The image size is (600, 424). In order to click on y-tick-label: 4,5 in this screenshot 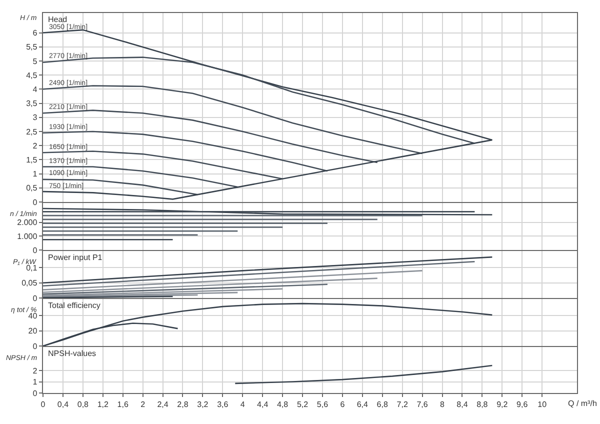, I will do `click(32, 75)`.